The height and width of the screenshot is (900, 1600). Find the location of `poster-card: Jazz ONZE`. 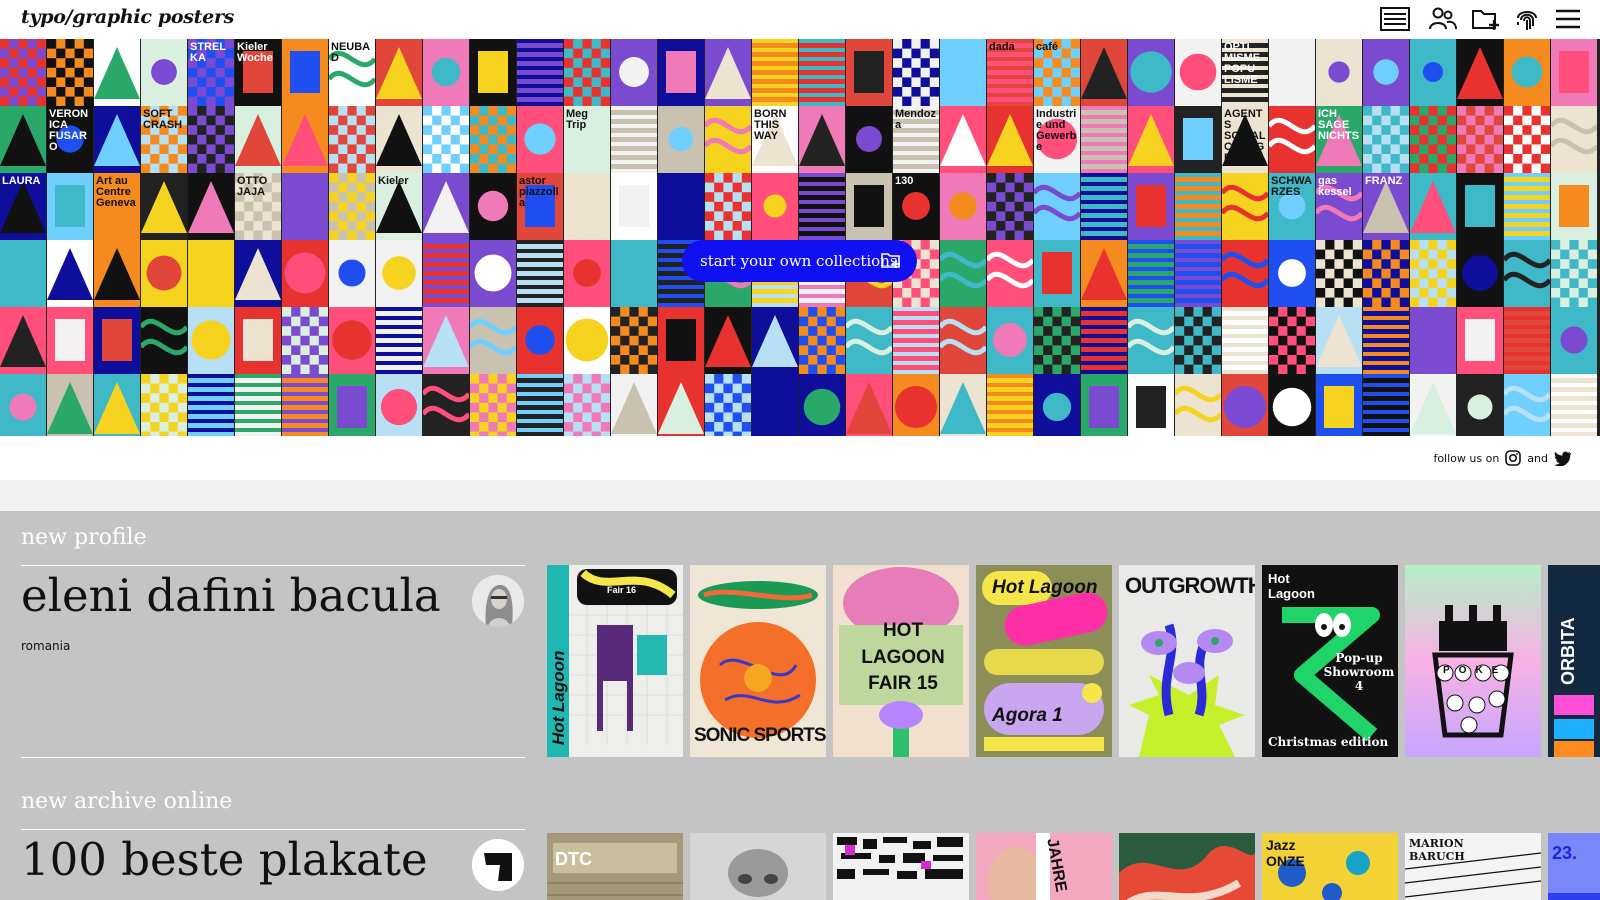

poster-card: Jazz ONZE is located at coordinates (1330, 866).